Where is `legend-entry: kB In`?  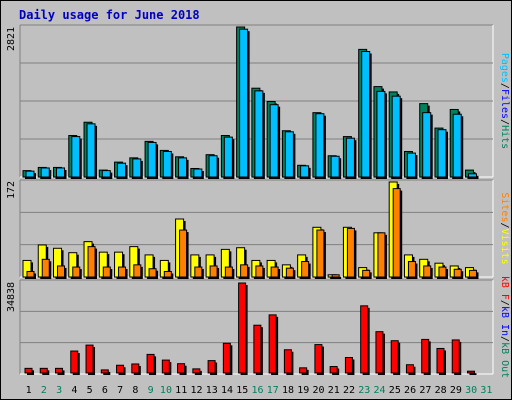 legend-entry: kB In is located at coordinates (504, 321).